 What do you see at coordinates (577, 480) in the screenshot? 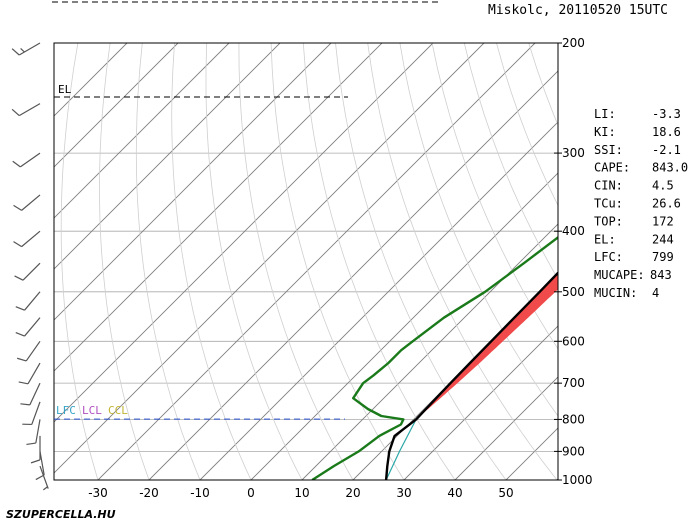
I see `pressure-tick-label: 1000` at bounding box center [577, 480].